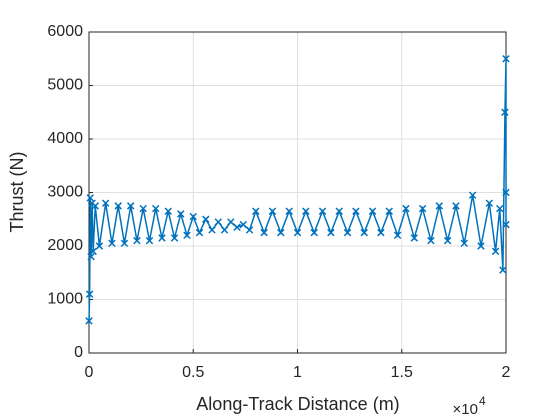  Describe the element at coordinates (65, 192) in the screenshot. I see `y-tick-label: 3000` at that location.